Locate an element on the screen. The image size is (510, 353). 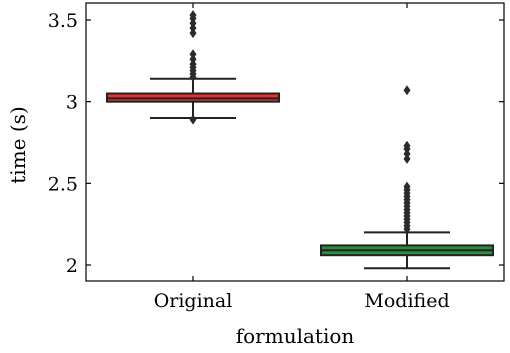
y-tick-label: 2.5 is located at coordinates (63, 184).